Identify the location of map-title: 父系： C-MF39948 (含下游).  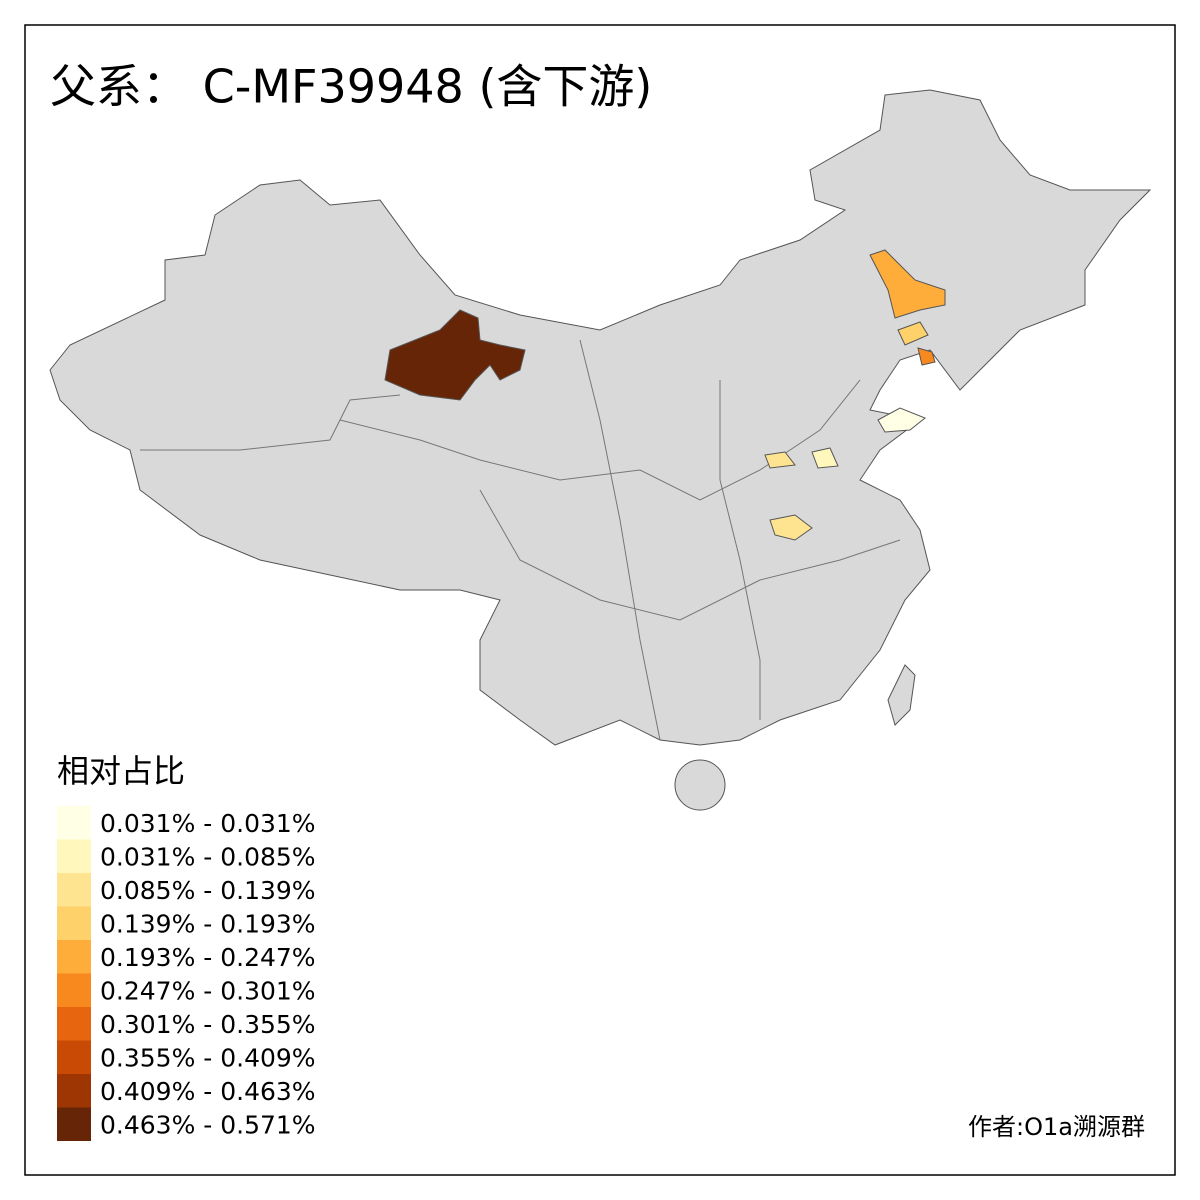
(351, 87).